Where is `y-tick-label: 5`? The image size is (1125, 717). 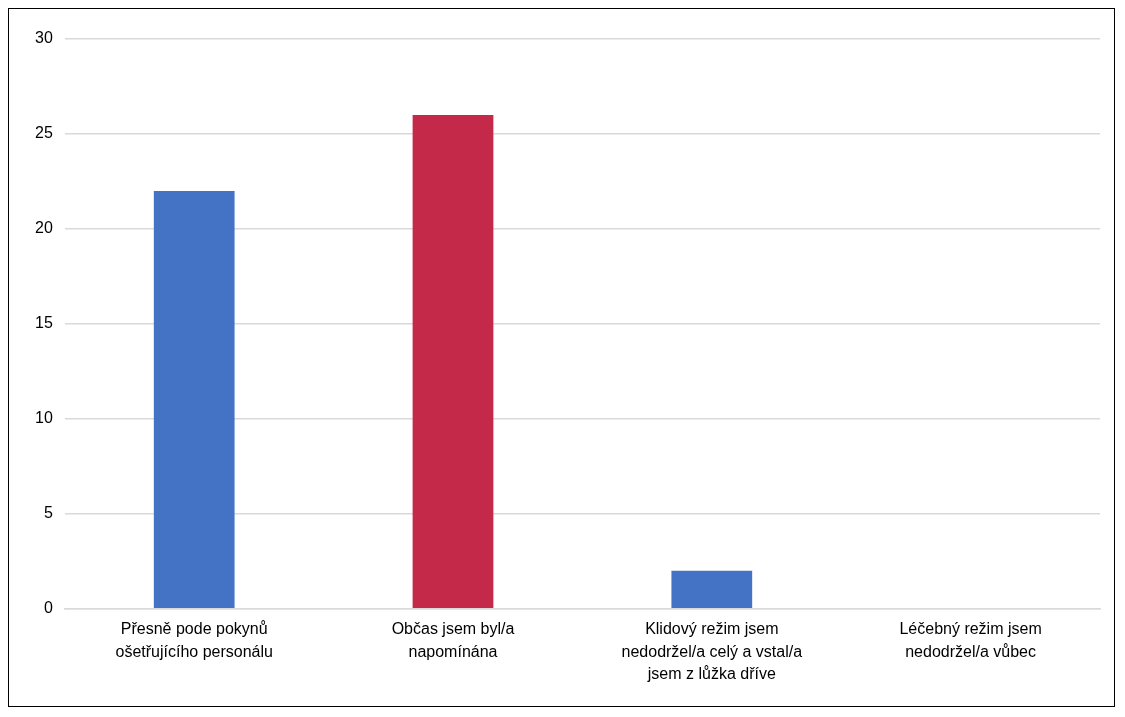 y-tick-label: 5 is located at coordinates (48, 513).